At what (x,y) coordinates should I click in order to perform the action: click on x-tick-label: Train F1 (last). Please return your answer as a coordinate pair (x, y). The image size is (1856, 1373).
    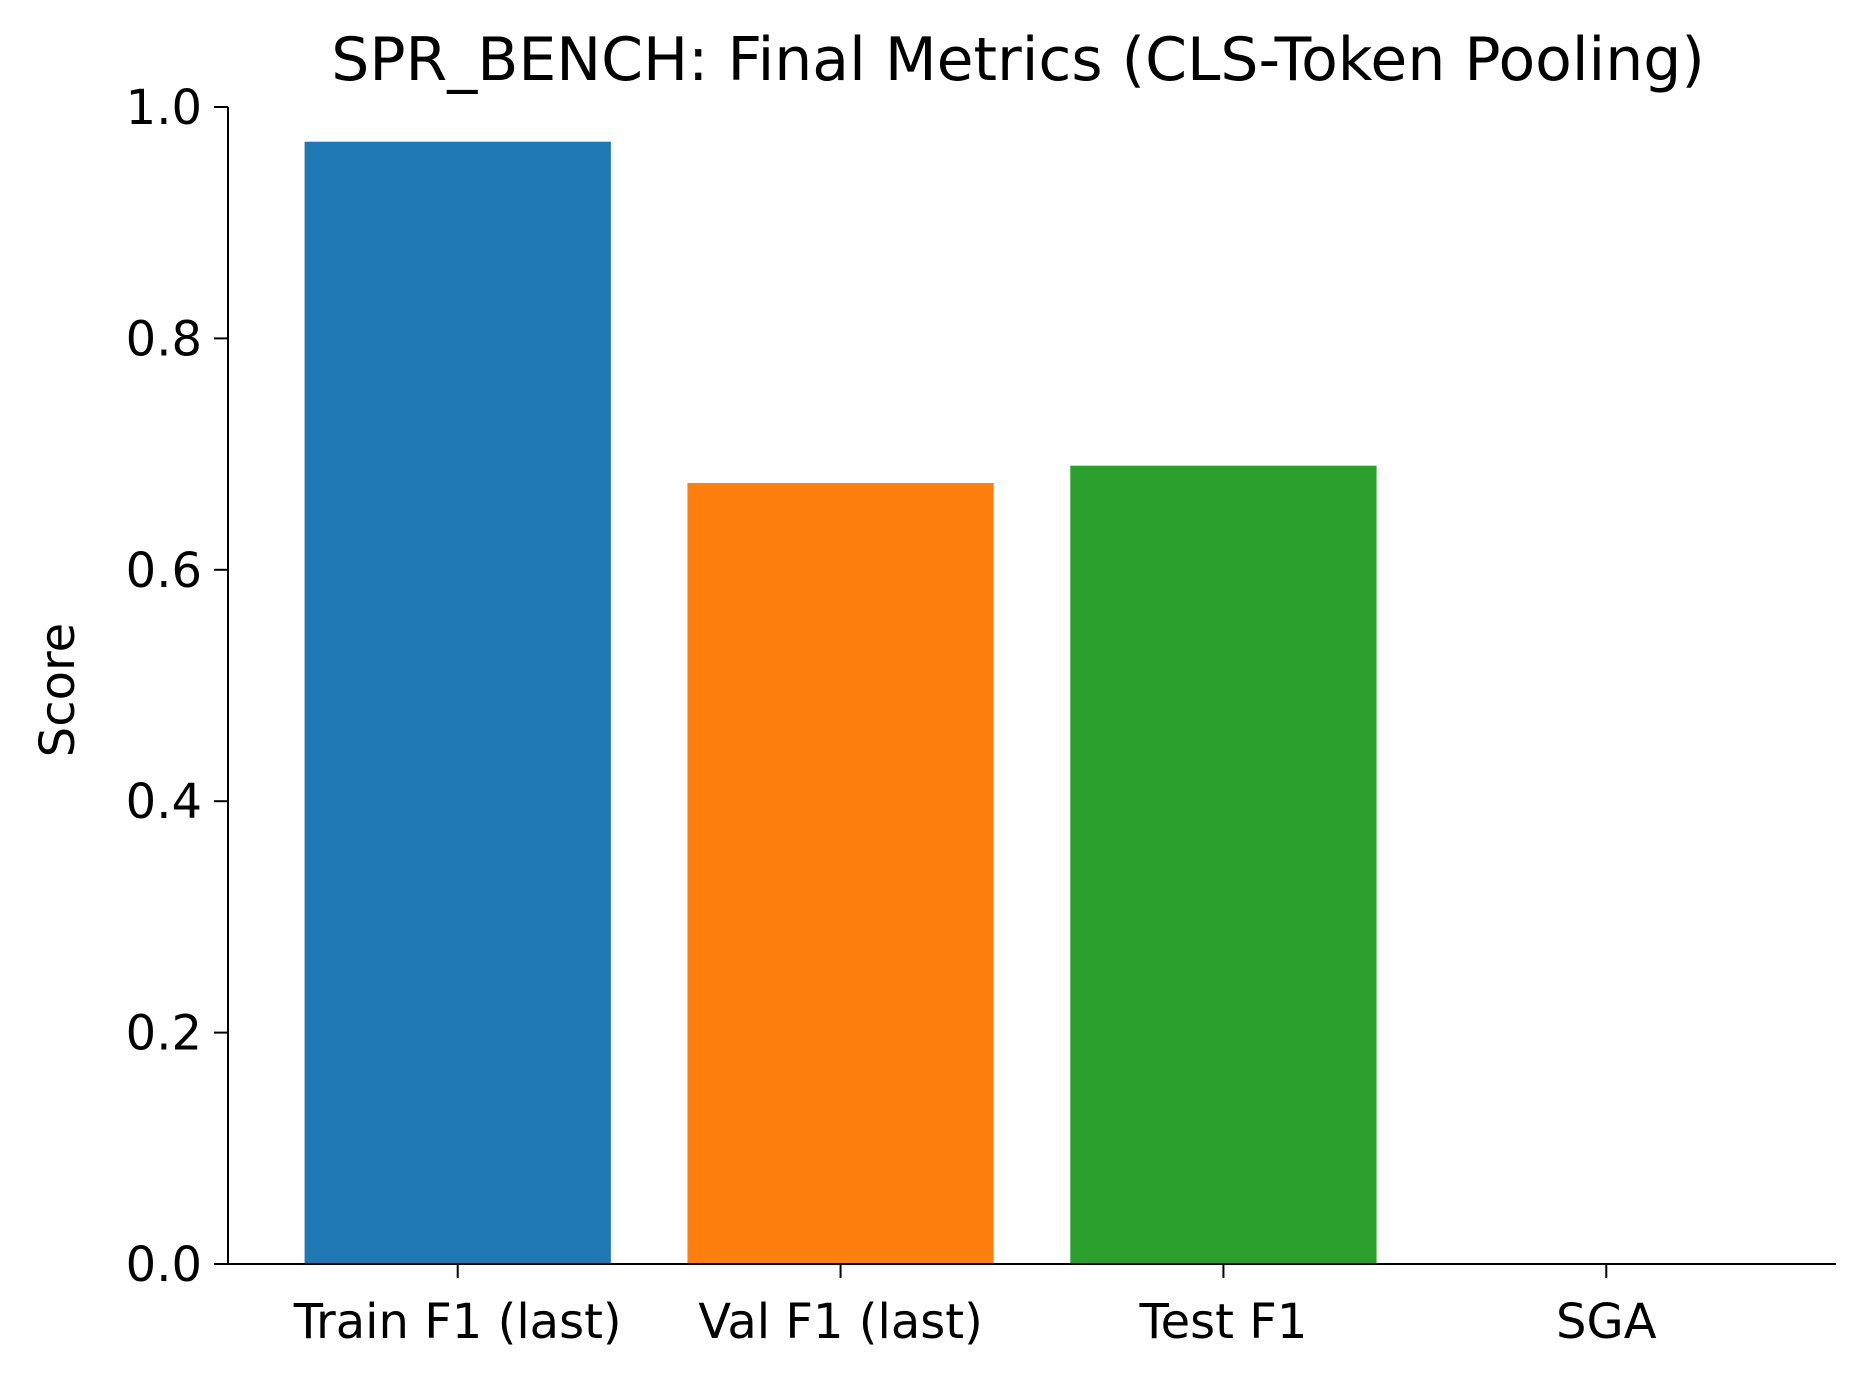
    Looking at the image, I should click on (457, 1322).